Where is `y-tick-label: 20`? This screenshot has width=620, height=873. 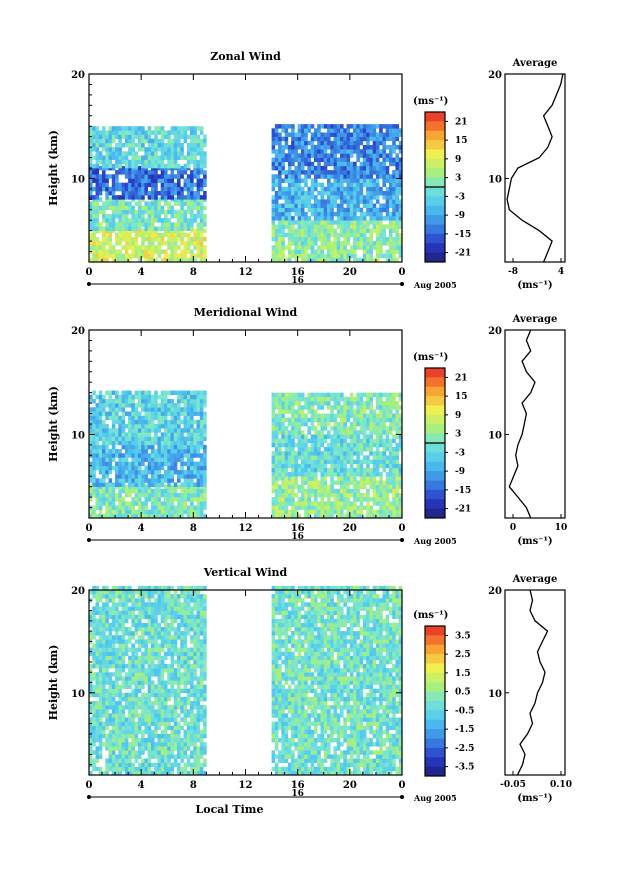
y-tick-label: 20 is located at coordinates (78, 75).